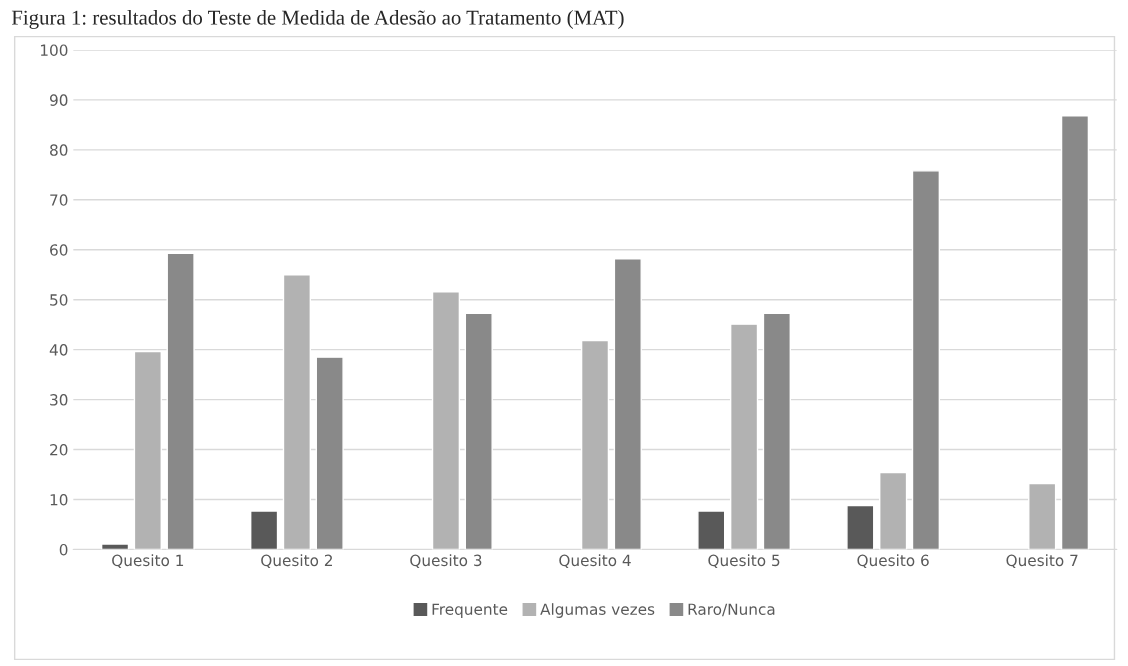 The width and height of the screenshot is (1128, 666). Describe the element at coordinates (1042, 561) in the screenshot. I see `x-tick-label: Quesito 7` at that location.